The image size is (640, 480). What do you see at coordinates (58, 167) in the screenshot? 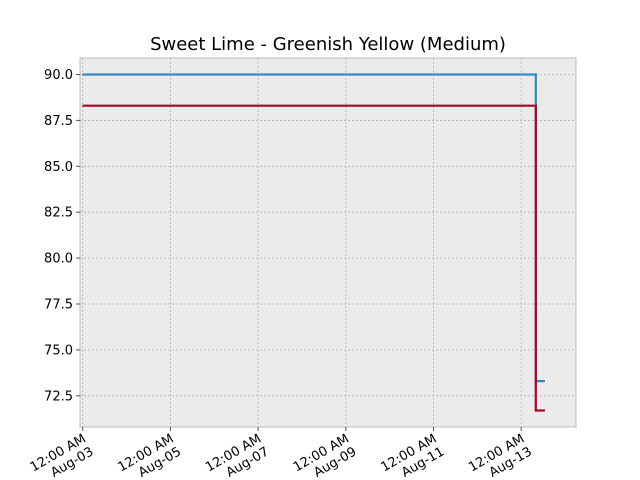
I see `y-tick-label: 85.0` at bounding box center [58, 167].